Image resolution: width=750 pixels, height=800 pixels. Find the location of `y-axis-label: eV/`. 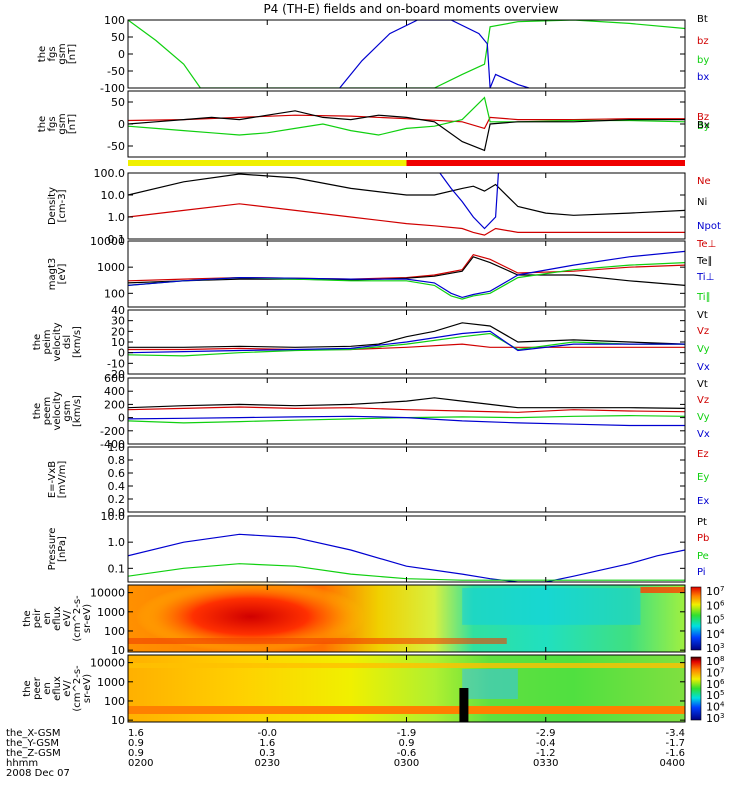

y-axis-label: eV/ is located at coordinates (67, 688).